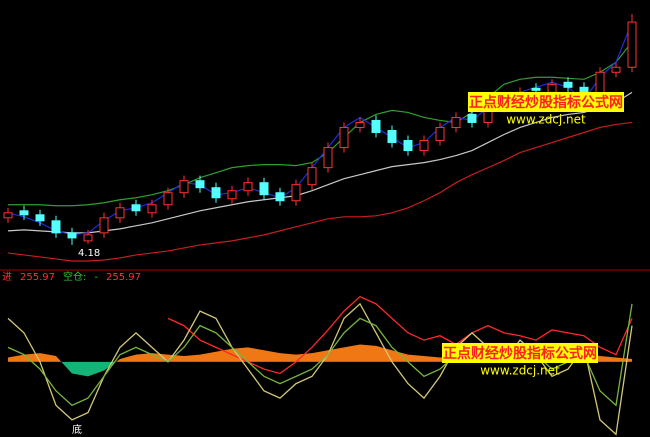 The width and height of the screenshot is (650, 437). Describe the element at coordinates (88, 369) in the screenshot. I see `area-negative` at that location.